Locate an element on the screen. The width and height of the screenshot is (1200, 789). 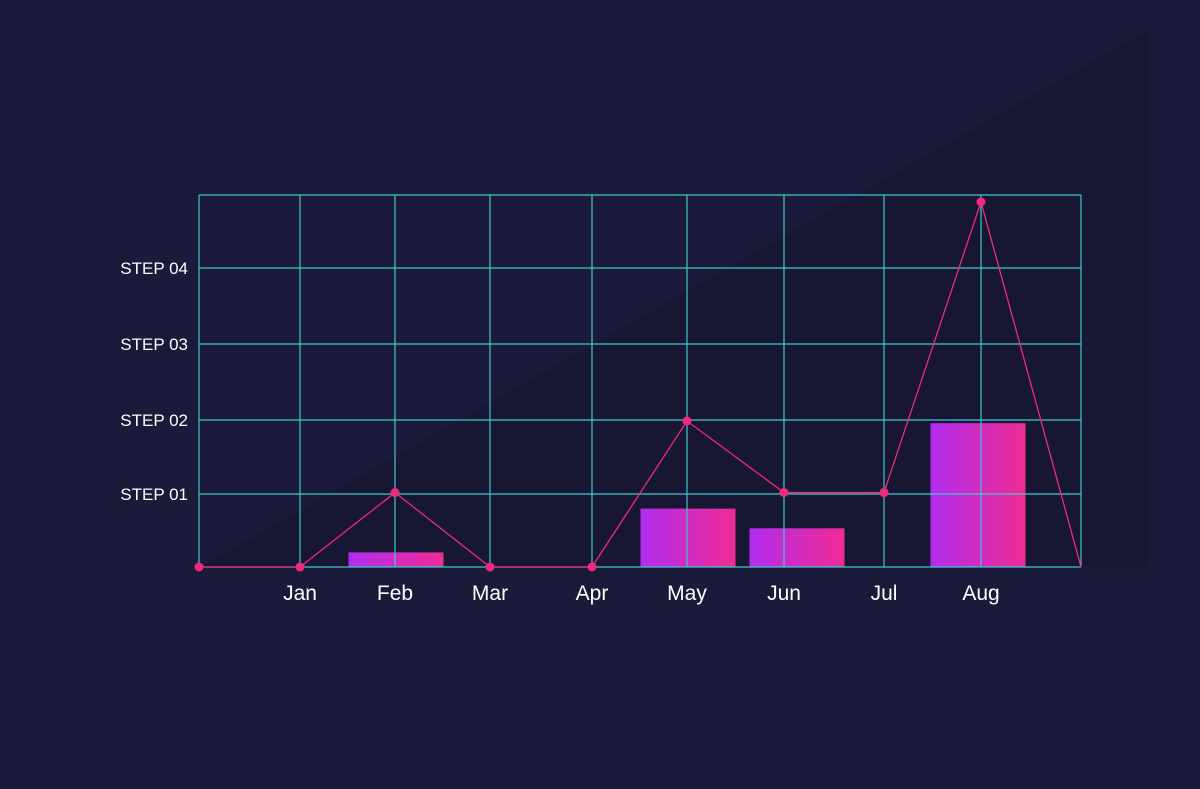
y-tick-label-3: STEP 03 is located at coordinates (154, 344).